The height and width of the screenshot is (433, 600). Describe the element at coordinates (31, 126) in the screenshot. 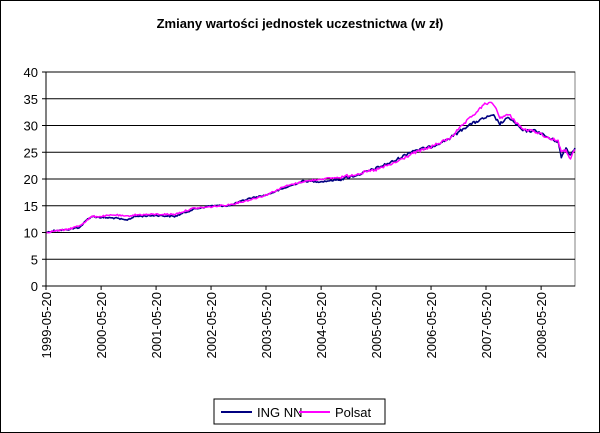

I see `y-tick-label: 30` at that location.